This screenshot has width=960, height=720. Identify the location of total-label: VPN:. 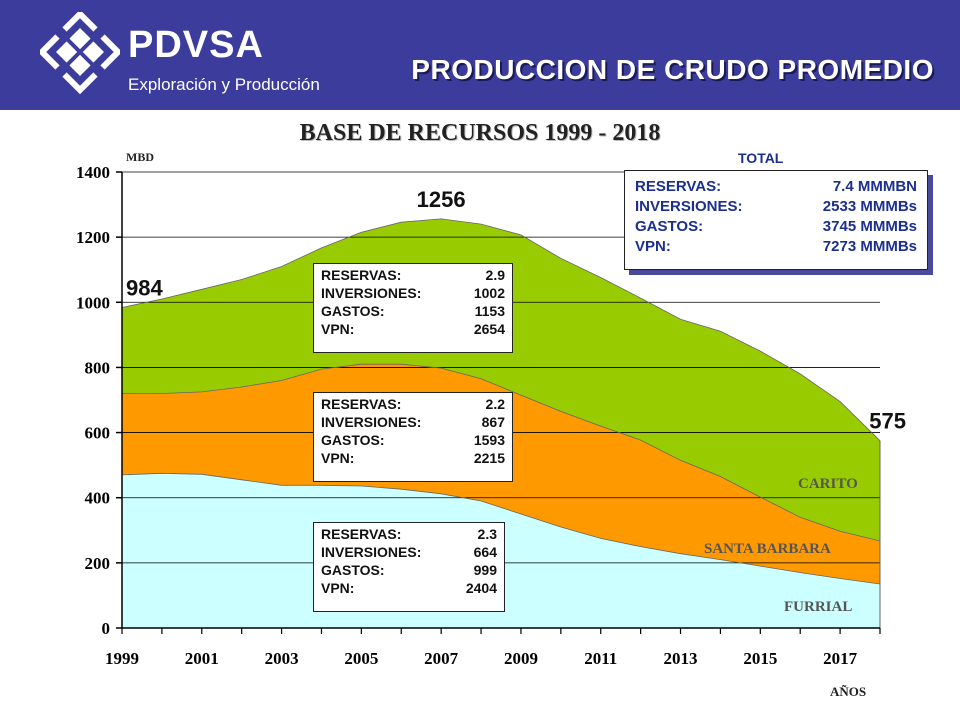
(653, 246).